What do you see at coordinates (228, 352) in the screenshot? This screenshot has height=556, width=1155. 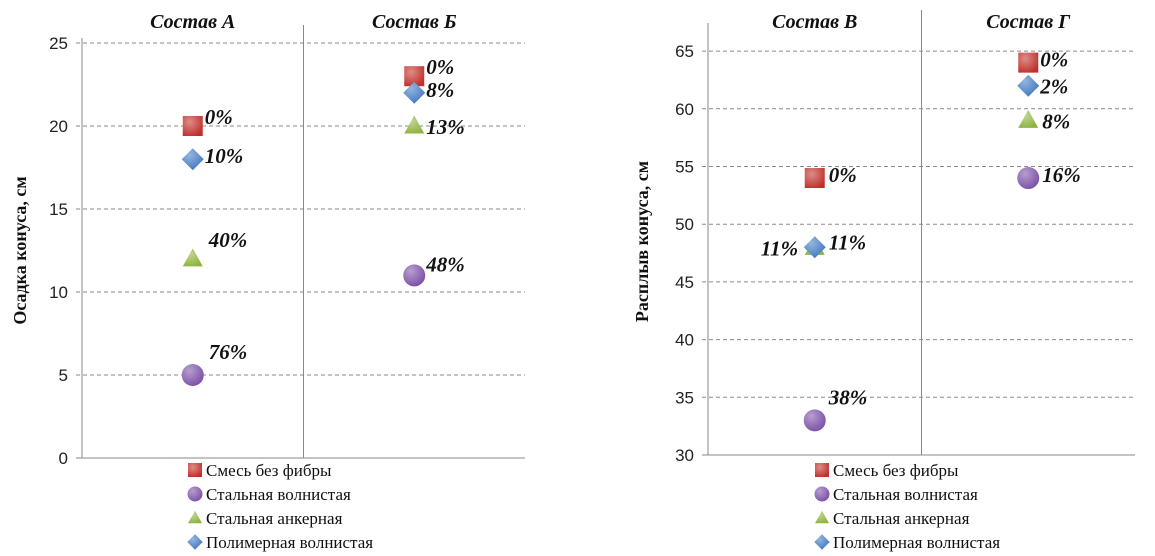 I see `data-label: 76%` at bounding box center [228, 352].